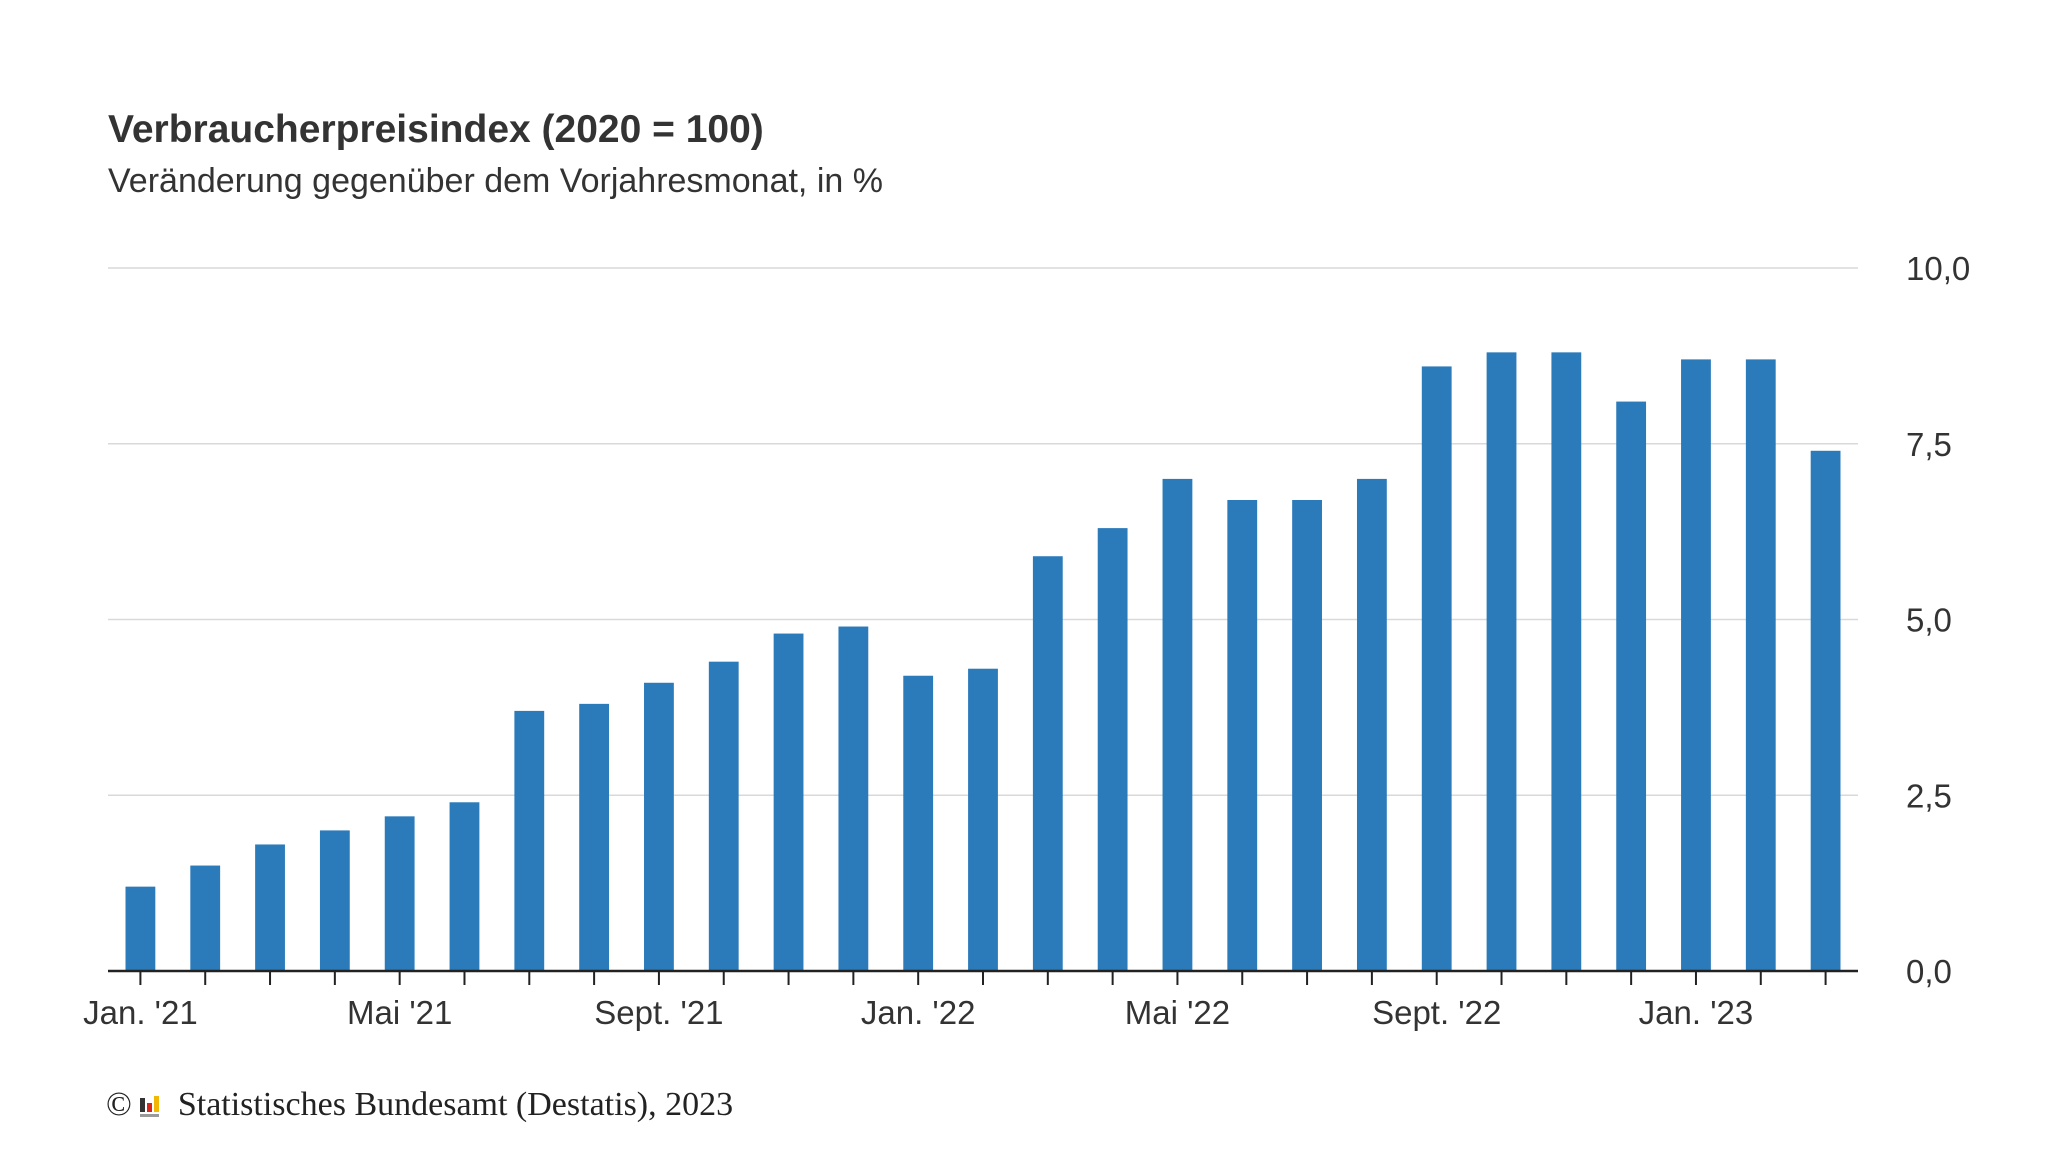  What do you see at coordinates (1929, 795) in the screenshot?
I see `y-tick-label: 2,5` at bounding box center [1929, 795].